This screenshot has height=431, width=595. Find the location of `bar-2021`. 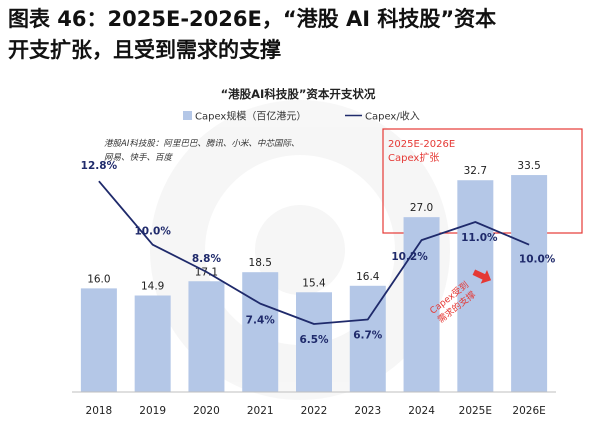

bar-2021 is located at coordinates (260, 332).